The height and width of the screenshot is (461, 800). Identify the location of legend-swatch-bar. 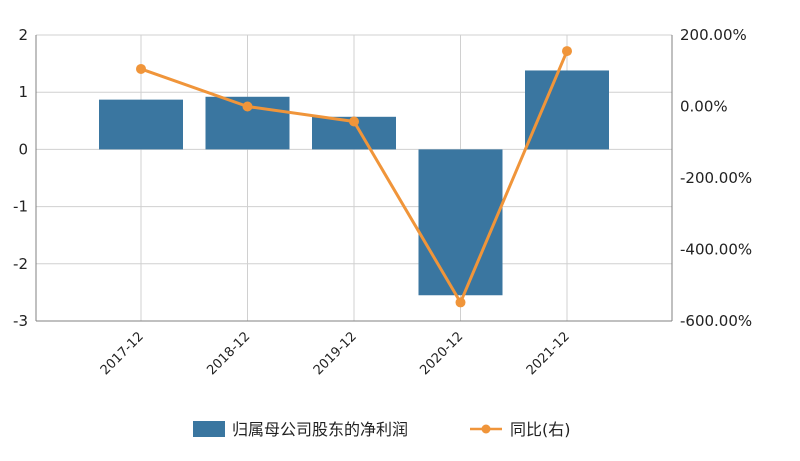
(209, 429).